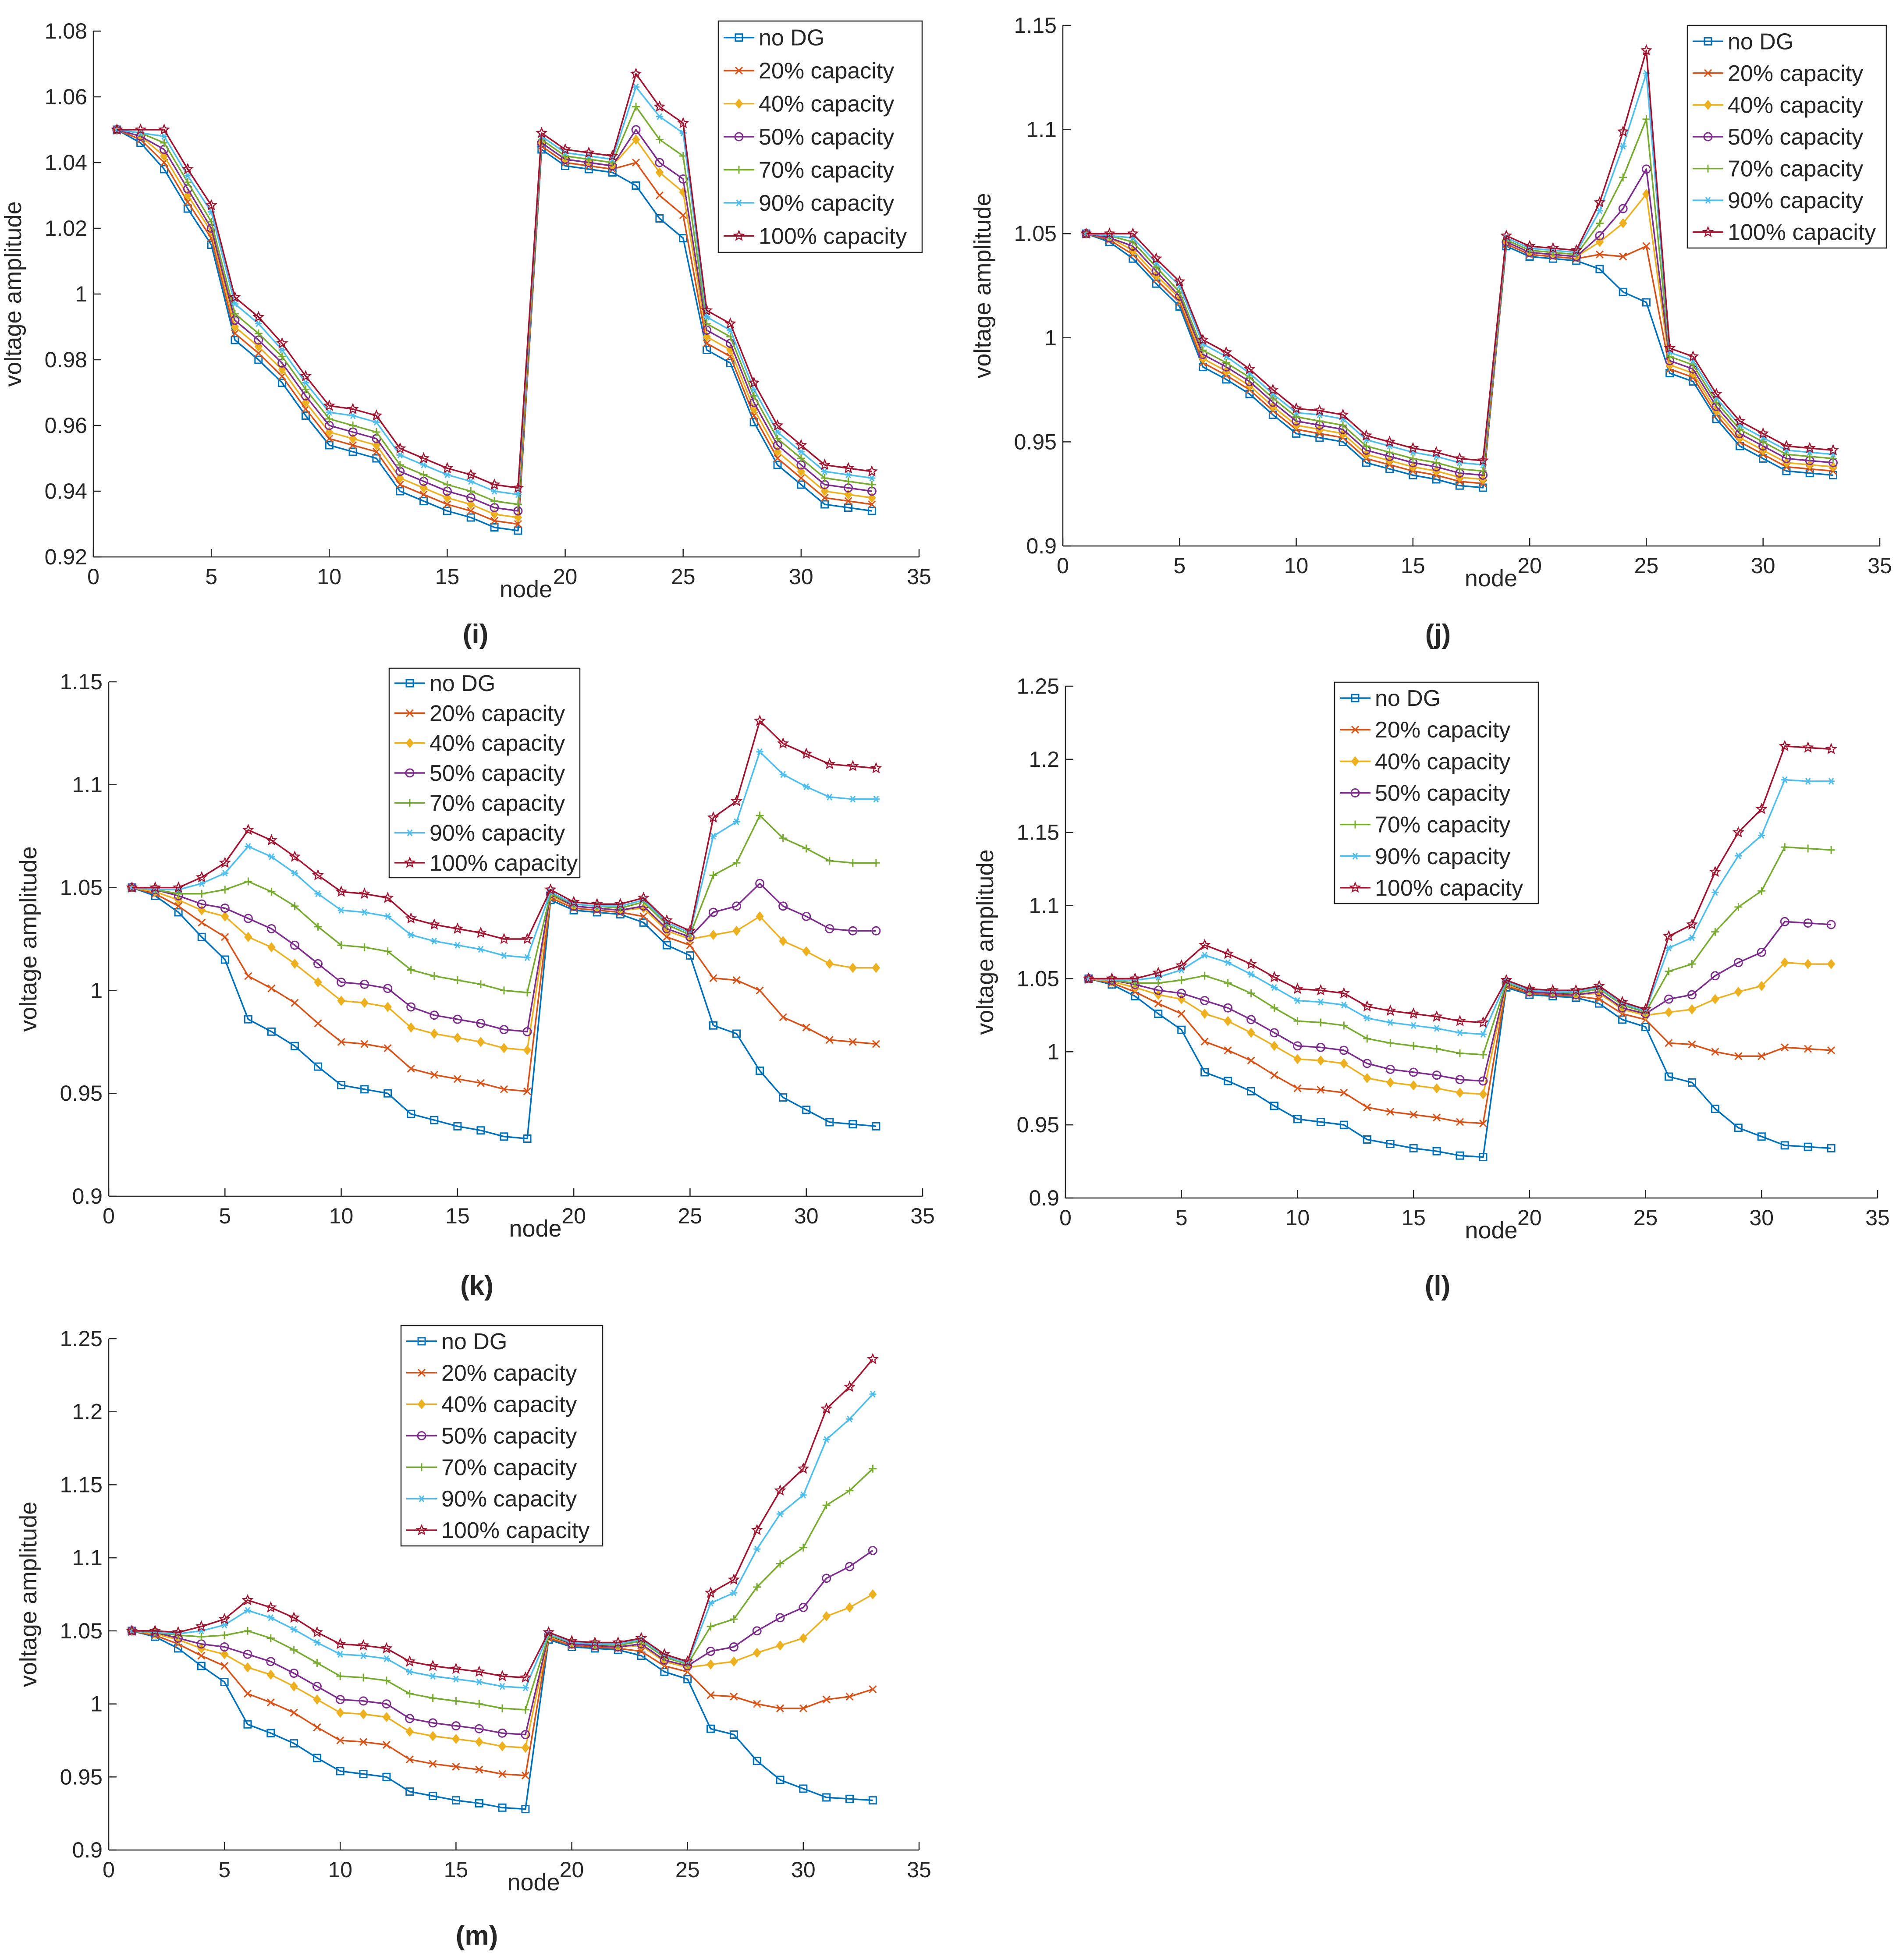 Image resolution: width=1903 pixels, height=1960 pixels. Describe the element at coordinates (1449, 888) in the screenshot. I see `legend-entry: 100% capacity` at that location.